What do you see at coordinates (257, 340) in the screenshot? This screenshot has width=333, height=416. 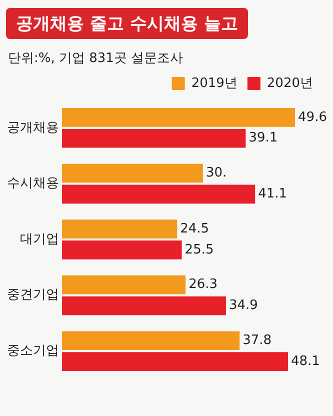 I see `data-label: 37.8` at bounding box center [257, 340].